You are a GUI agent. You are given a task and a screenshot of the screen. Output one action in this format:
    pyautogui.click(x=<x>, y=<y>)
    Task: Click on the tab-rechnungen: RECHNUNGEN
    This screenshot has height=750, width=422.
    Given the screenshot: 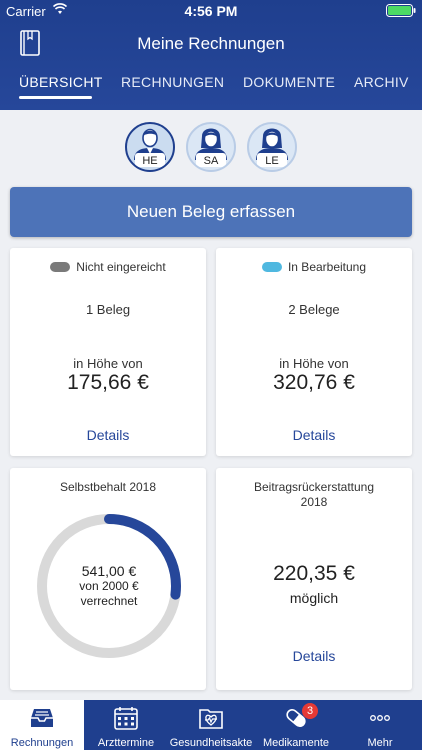 What is the action you would take?
    pyautogui.click(x=173, y=82)
    